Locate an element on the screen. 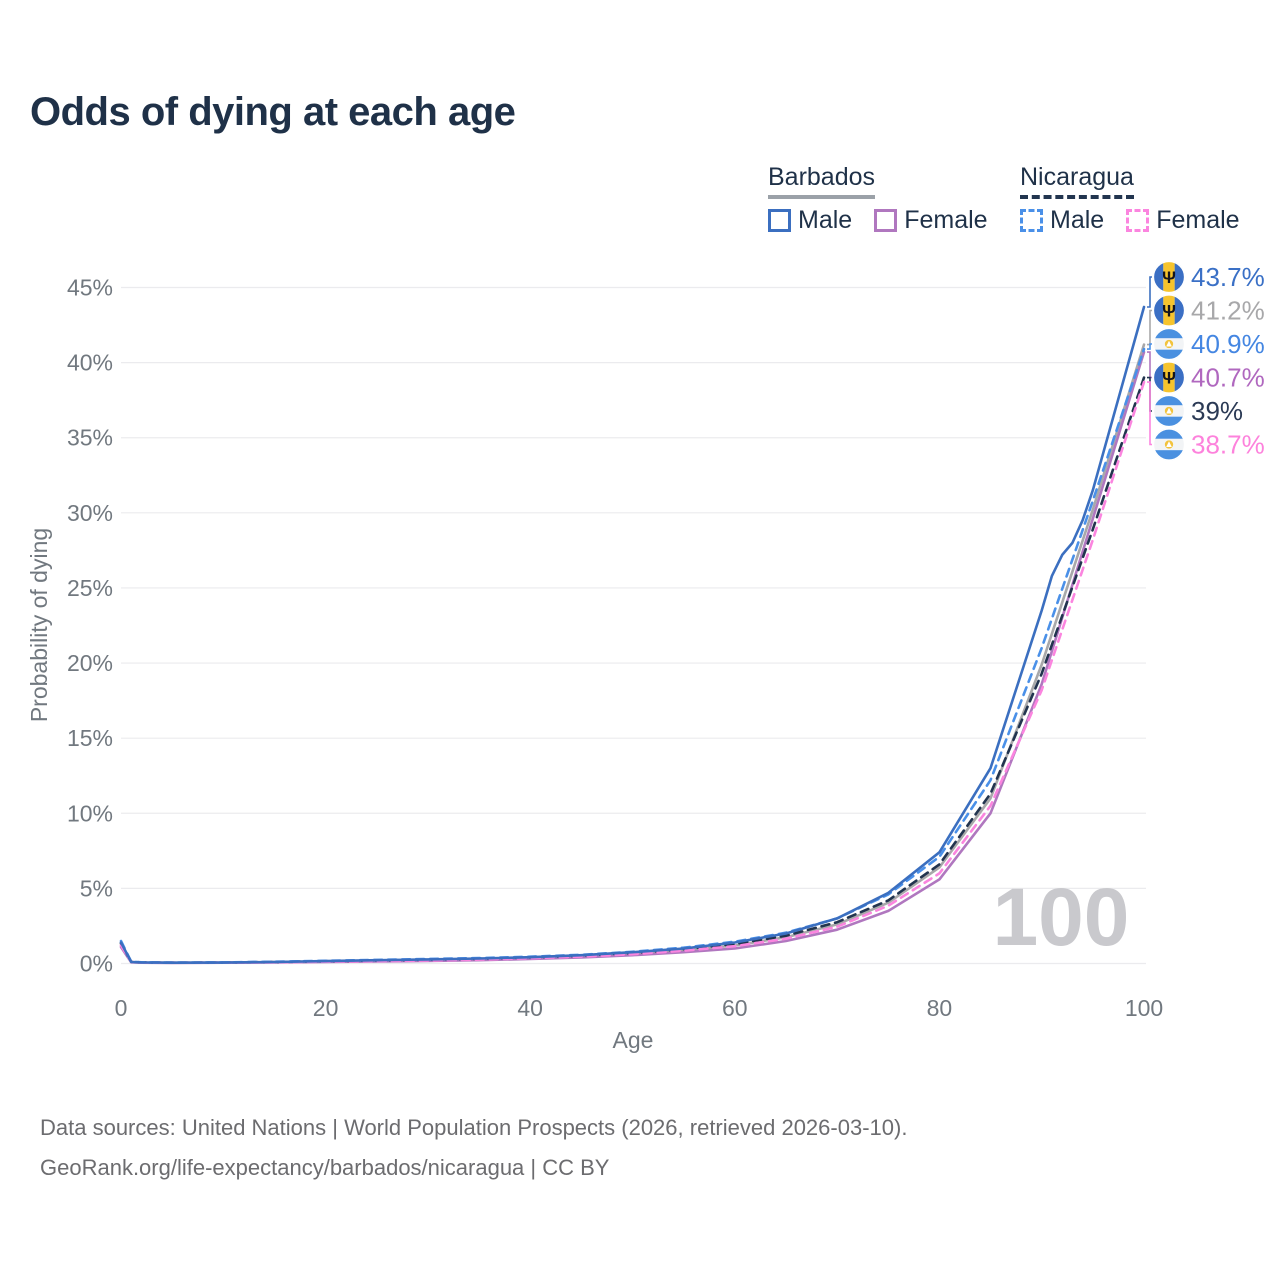 Image resolution: width=1280 pixels, height=1280 pixels. y-tick-label: 25% is located at coordinates (90, 588).